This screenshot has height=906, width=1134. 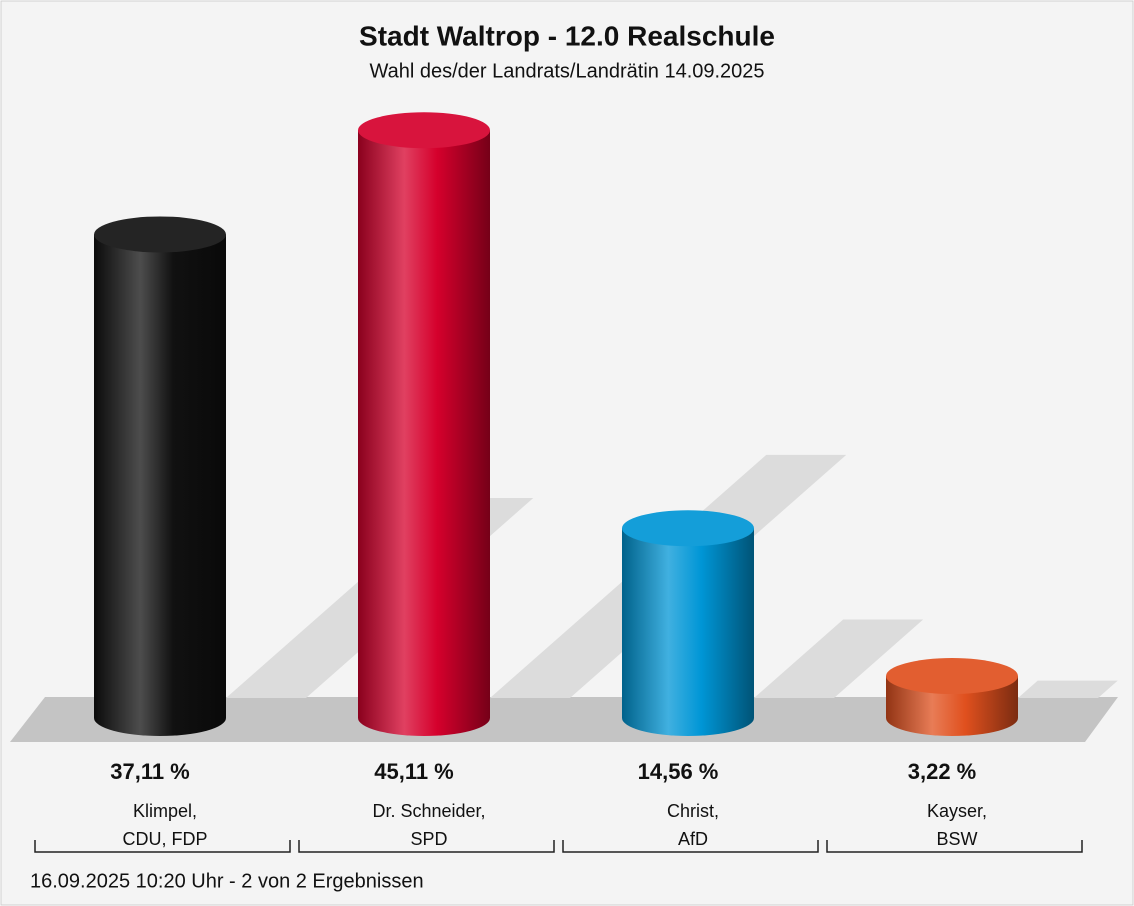 I want to click on value-label: 3,22 %, so click(x=942, y=771).